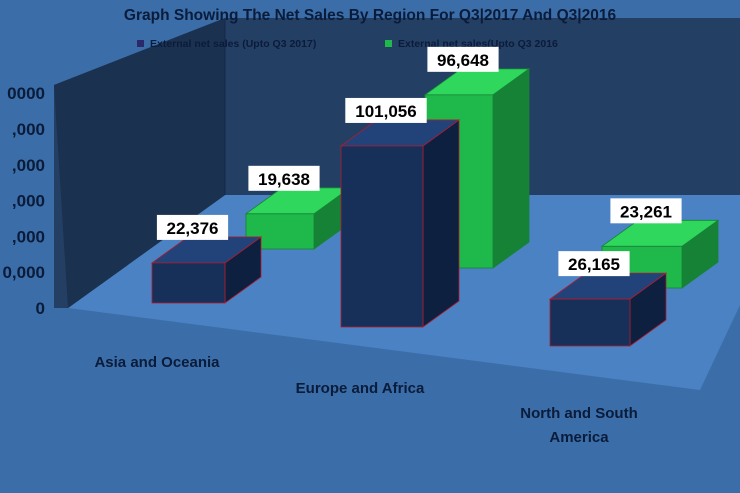  I want to click on data-label-text: 26,165, so click(594, 264).